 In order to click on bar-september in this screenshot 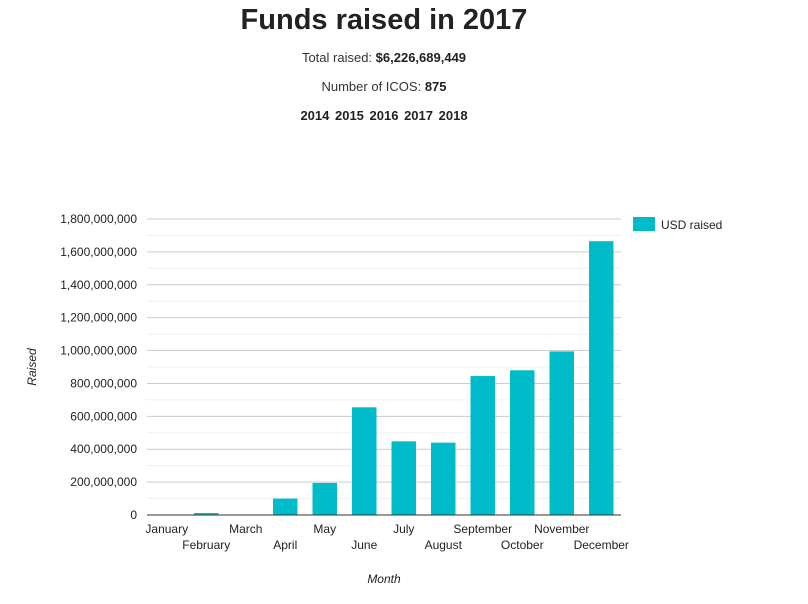, I will do `click(482, 445)`.